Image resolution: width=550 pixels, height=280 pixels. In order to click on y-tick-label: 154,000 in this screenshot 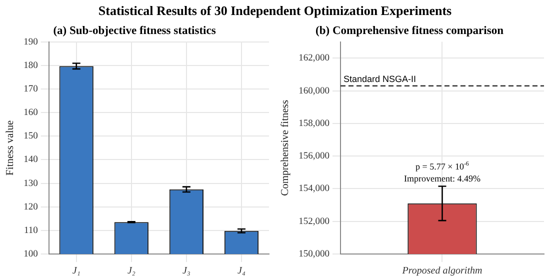, I will do `click(314, 189)`.